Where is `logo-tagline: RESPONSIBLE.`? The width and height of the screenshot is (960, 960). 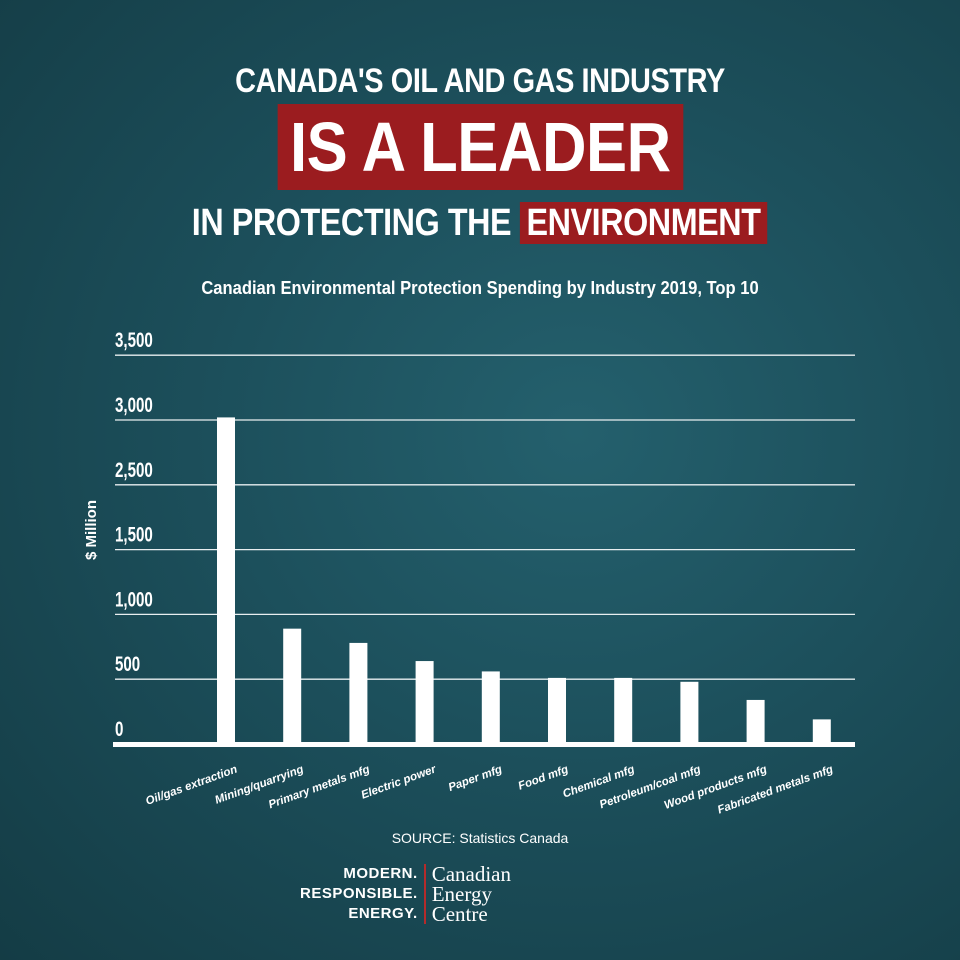 logo-tagline: RESPONSIBLE. is located at coordinates (359, 893).